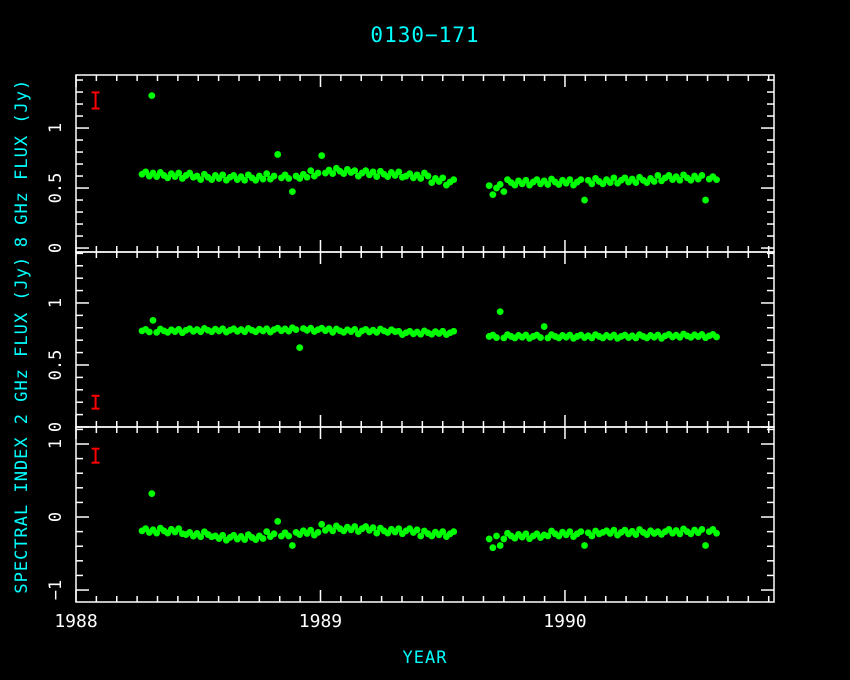  Describe the element at coordinates (429, 521) in the screenshot. I see `data-points-spectral-index` at that location.